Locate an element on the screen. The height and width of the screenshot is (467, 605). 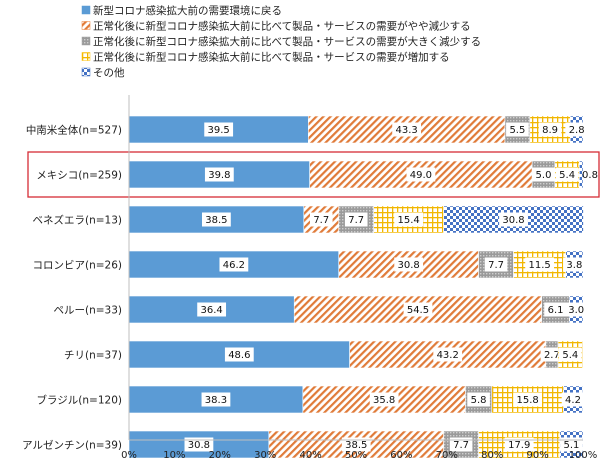
data-label: 17.9 is located at coordinates (519, 445).